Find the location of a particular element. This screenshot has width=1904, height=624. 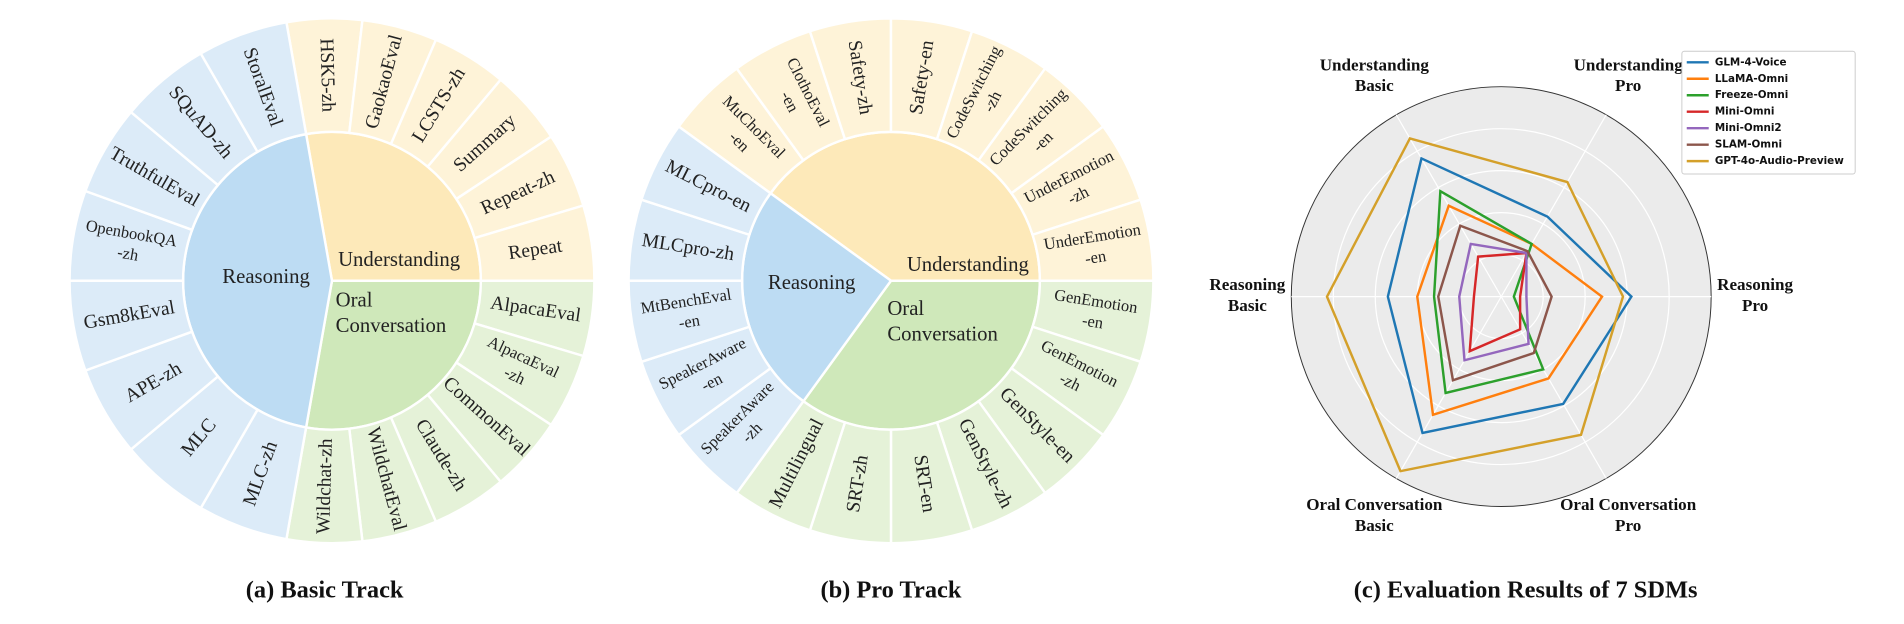

task-label: HSK5-zh is located at coordinates (326, 75).